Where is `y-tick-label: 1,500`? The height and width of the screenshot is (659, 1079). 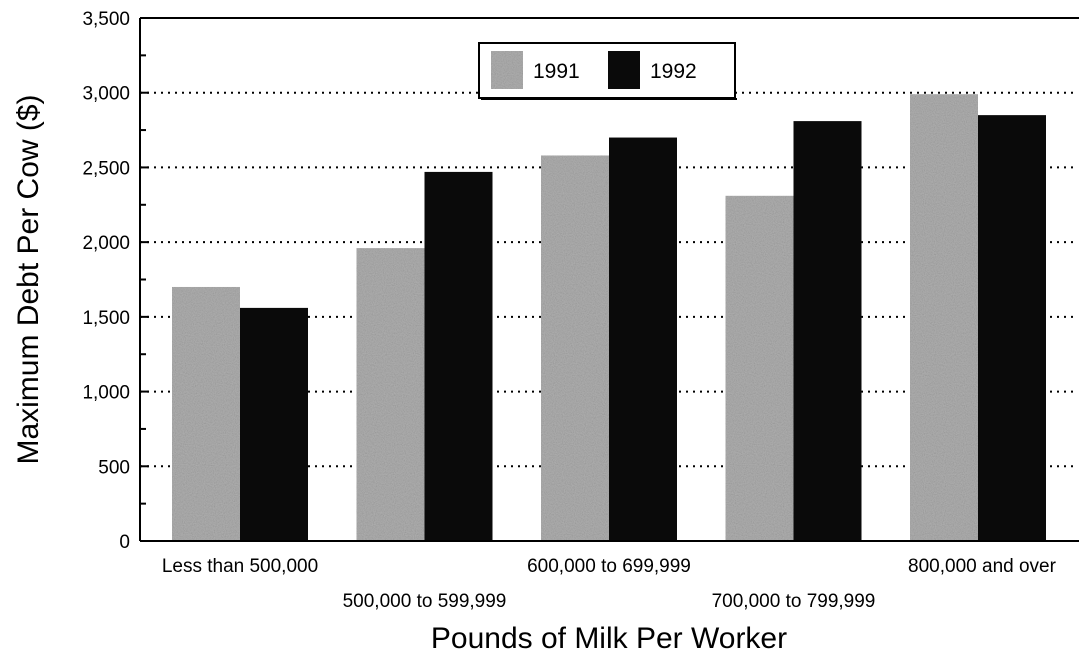
y-tick-label: 1,500 is located at coordinates (106, 318).